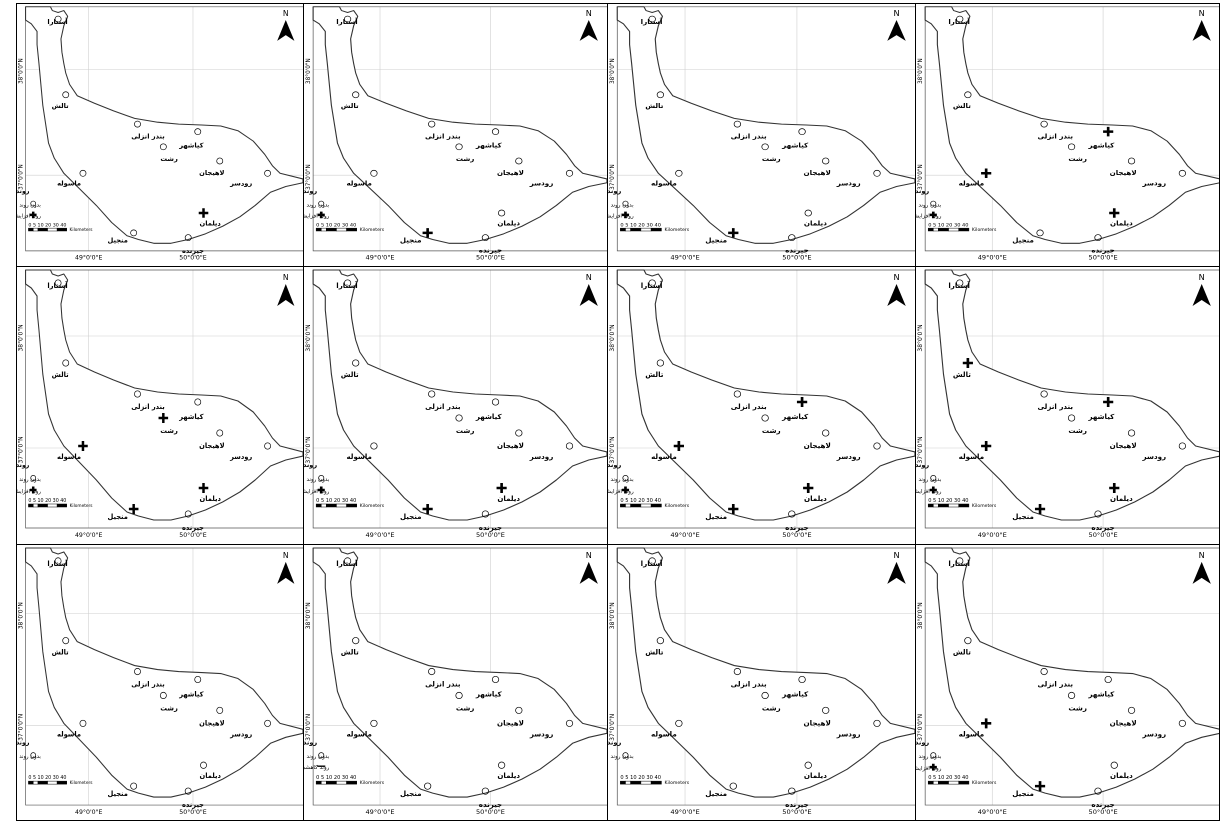 Image resolution: width=1226 pixels, height=827 pixels. I want to click on legend: روند تغییرات ژوئن بدون روند روند افزایشی, so click(620, 478).